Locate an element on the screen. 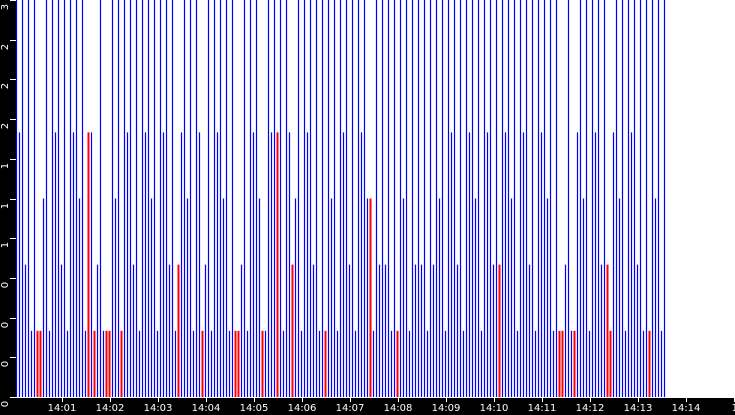 The height and width of the screenshot is (415, 735). y-tick-label: 3 is located at coordinates (5, 7).